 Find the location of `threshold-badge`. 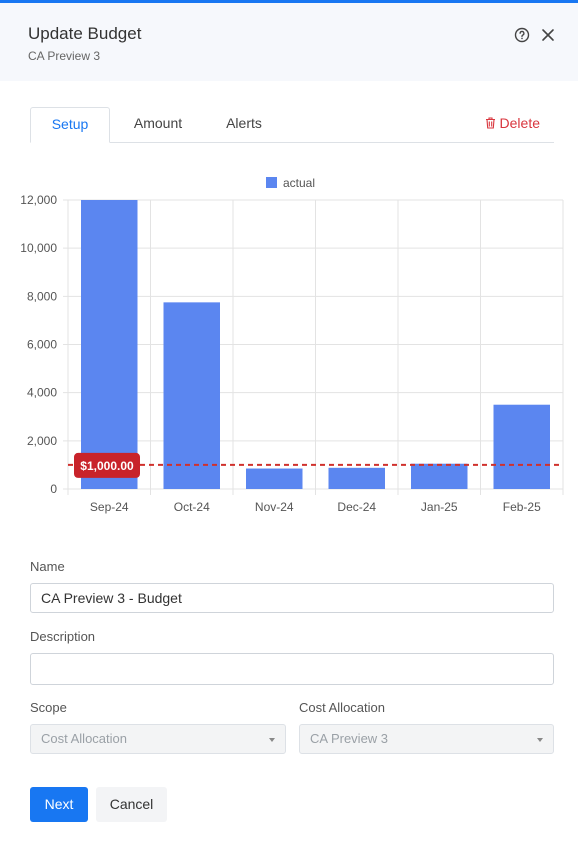

threshold-badge is located at coordinates (107, 465).